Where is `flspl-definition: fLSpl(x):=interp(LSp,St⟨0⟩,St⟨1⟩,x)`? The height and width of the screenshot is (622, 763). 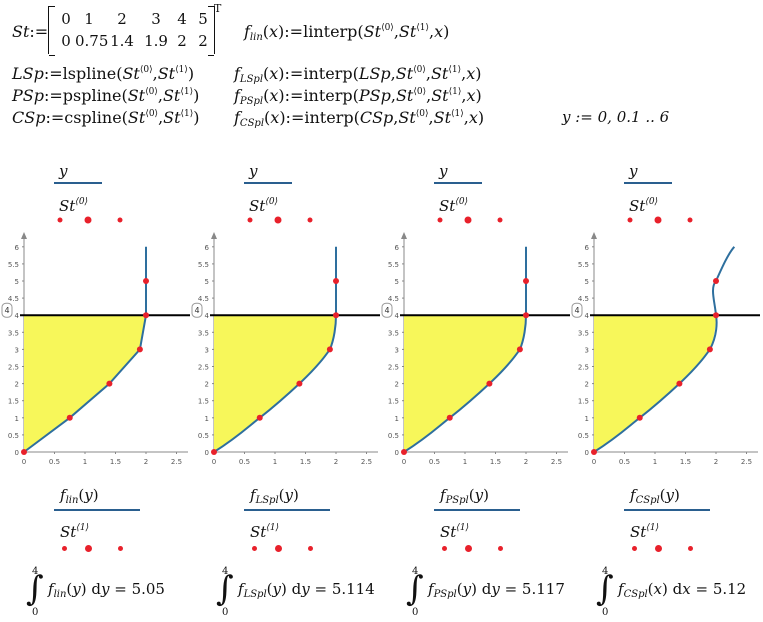
flspl-definition: fLSpl(x):=interp(LSp,St⟨0⟩,St⟨1⟩,x) is located at coordinates (358, 74).